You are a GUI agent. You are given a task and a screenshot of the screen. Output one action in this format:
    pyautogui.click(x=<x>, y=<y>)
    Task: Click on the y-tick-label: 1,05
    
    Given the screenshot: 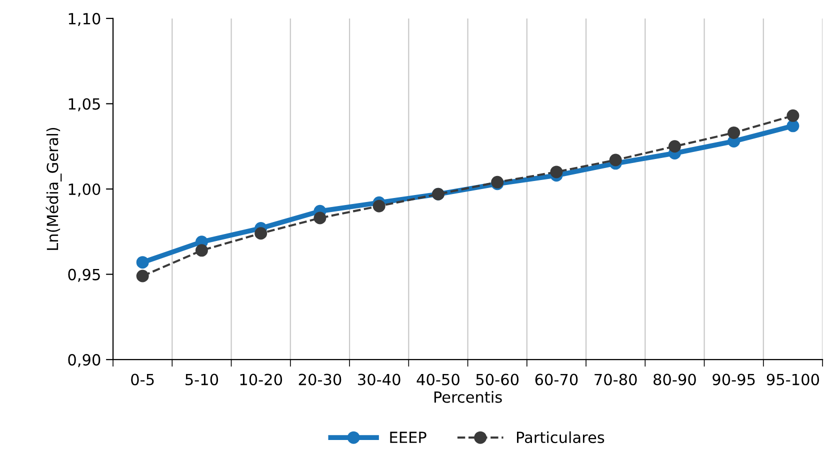 What is the action you would take?
    pyautogui.click(x=84, y=105)
    